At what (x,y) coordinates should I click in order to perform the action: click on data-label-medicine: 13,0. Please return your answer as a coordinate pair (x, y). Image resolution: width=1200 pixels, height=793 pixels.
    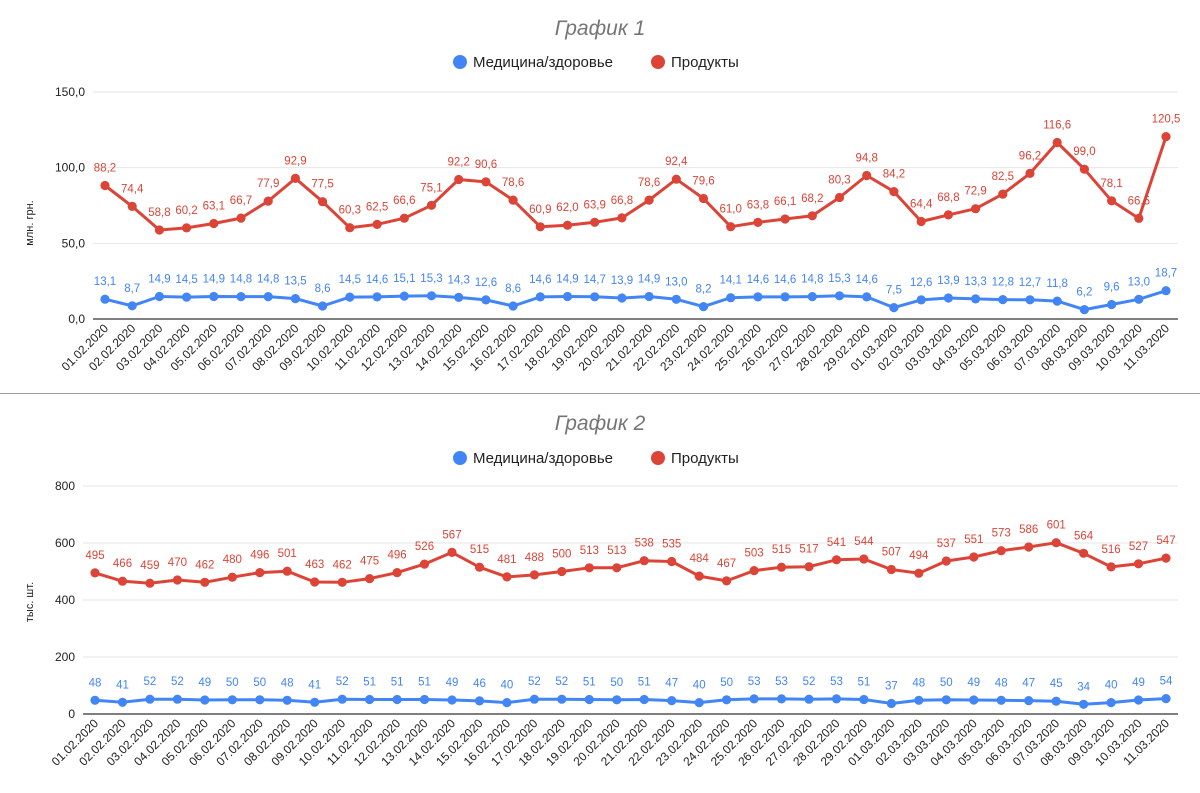
    Looking at the image, I should click on (676, 282).